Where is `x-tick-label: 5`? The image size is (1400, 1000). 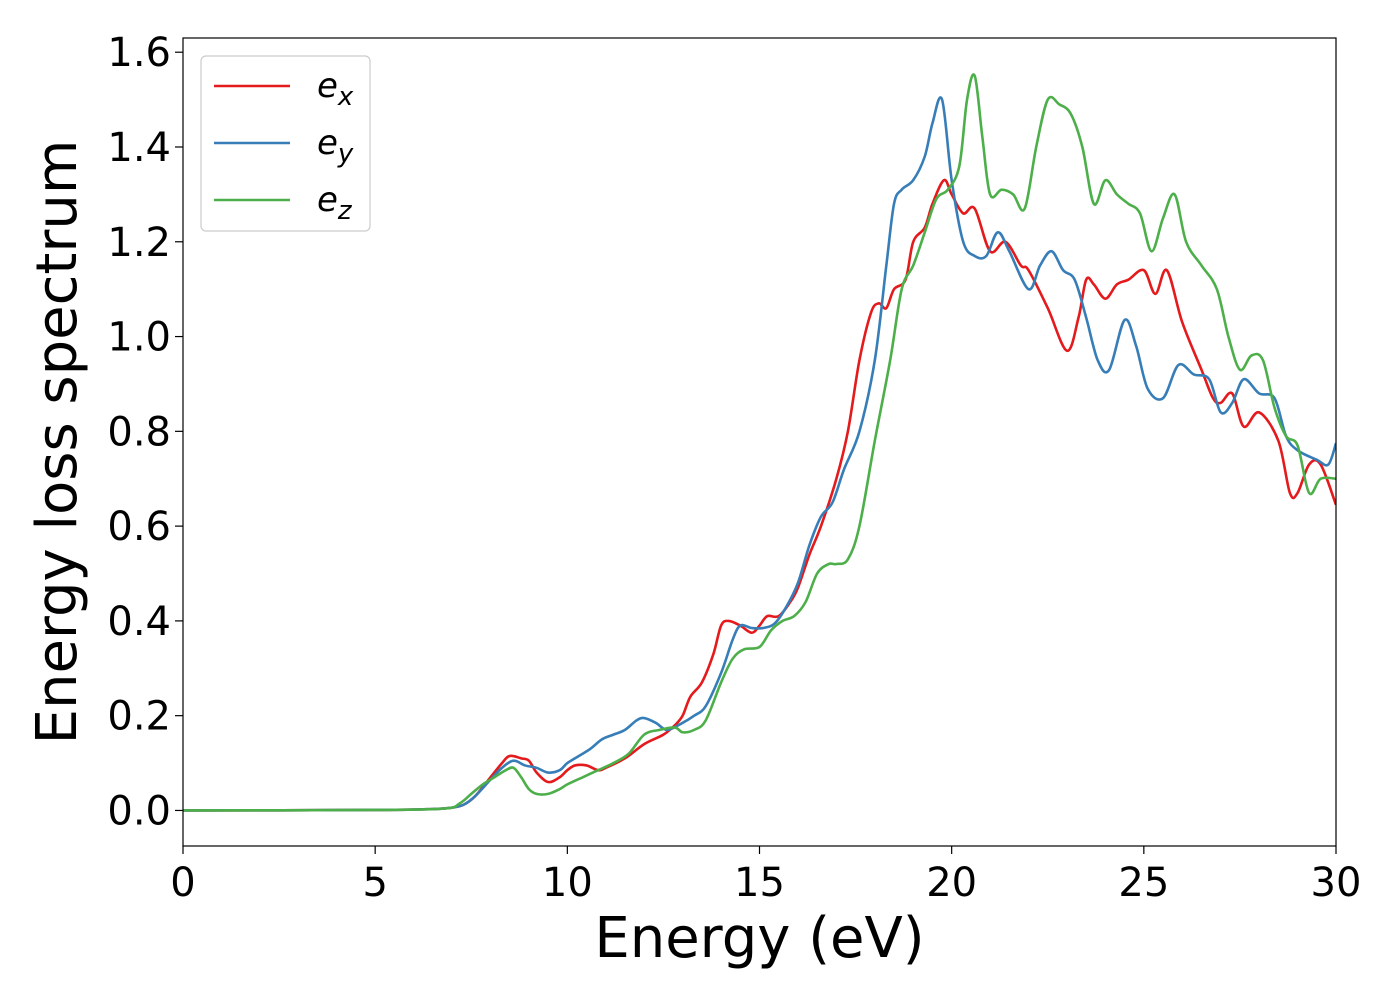 x-tick-label: 5 is located at coordinates (374, 883).